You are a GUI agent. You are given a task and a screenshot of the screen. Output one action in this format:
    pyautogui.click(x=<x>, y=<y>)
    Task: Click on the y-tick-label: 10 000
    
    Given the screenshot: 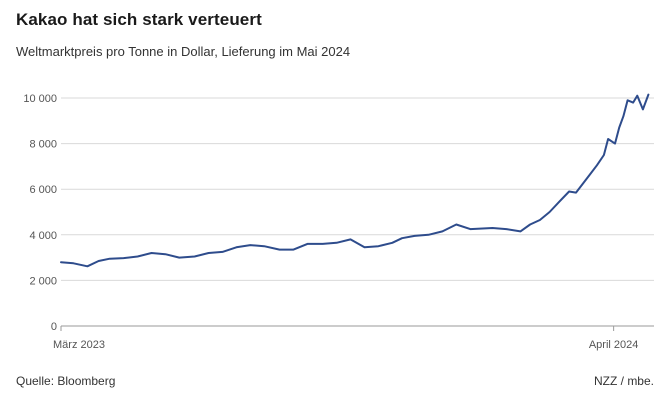 What is the action you would take?
    pyautogui.click(x=40, y=99)
    